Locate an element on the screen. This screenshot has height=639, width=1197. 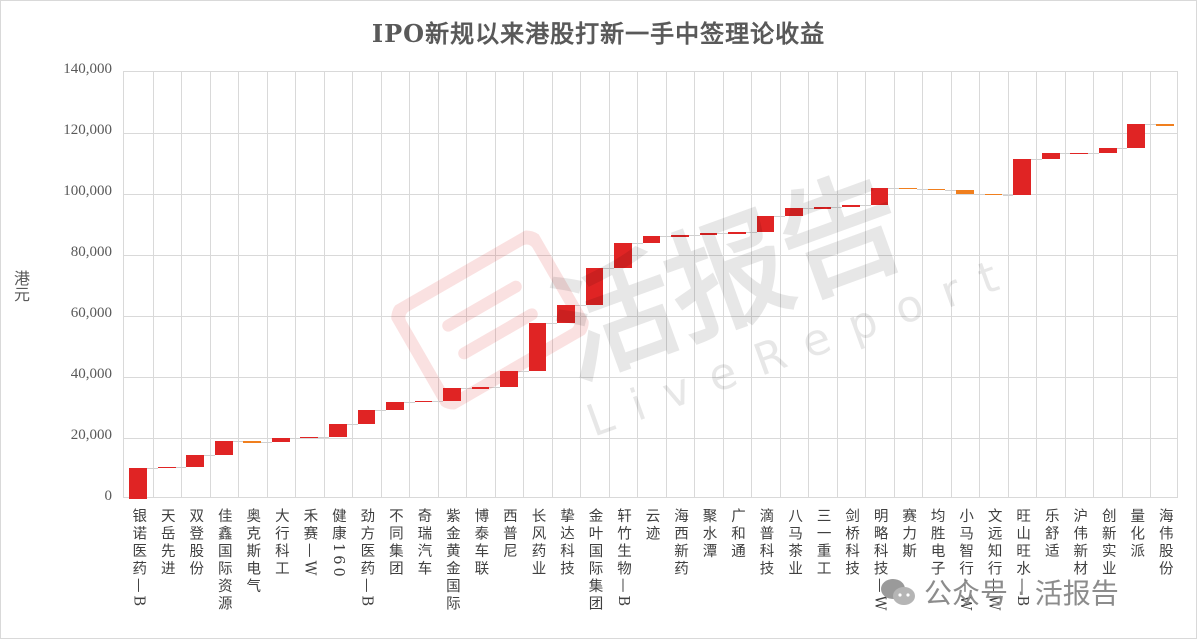
x-tick-label: 量化派 is located at coordinates (1136, 534).